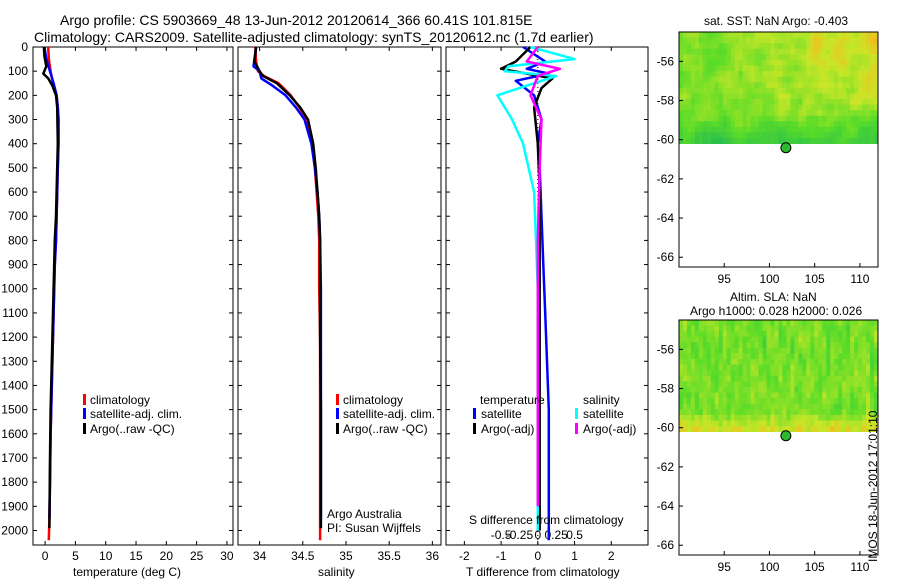 Image resolution: width=900 pixels, height=580 pixels. I want to click on map-y-tick-label: -60, so click(666, 428).